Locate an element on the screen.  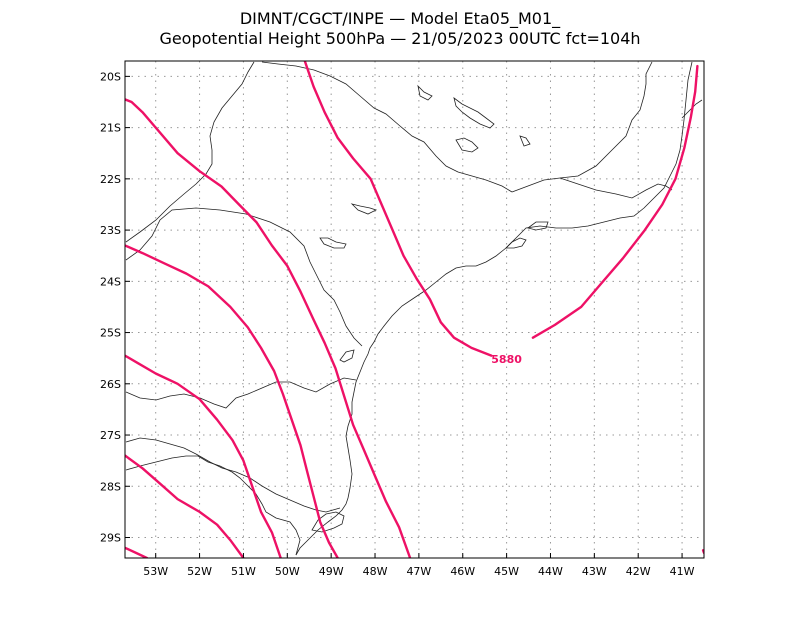
lagoon is located at coordinates (328, 522).